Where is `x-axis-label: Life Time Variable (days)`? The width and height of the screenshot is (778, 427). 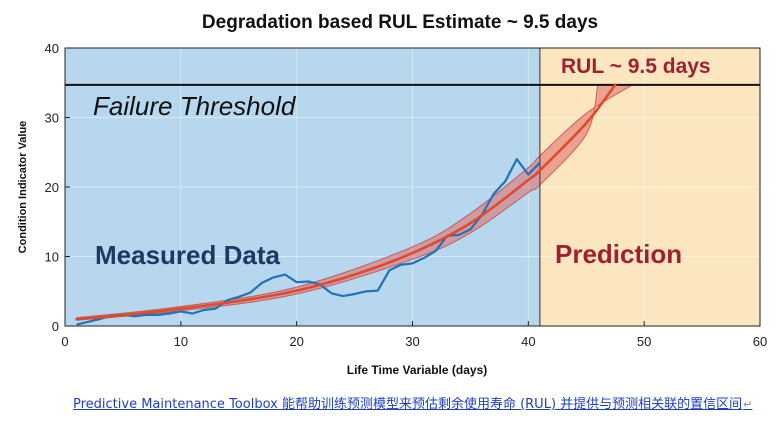
x-axis-label: Life Time Variable (days) is located at coordinates (417, 370).